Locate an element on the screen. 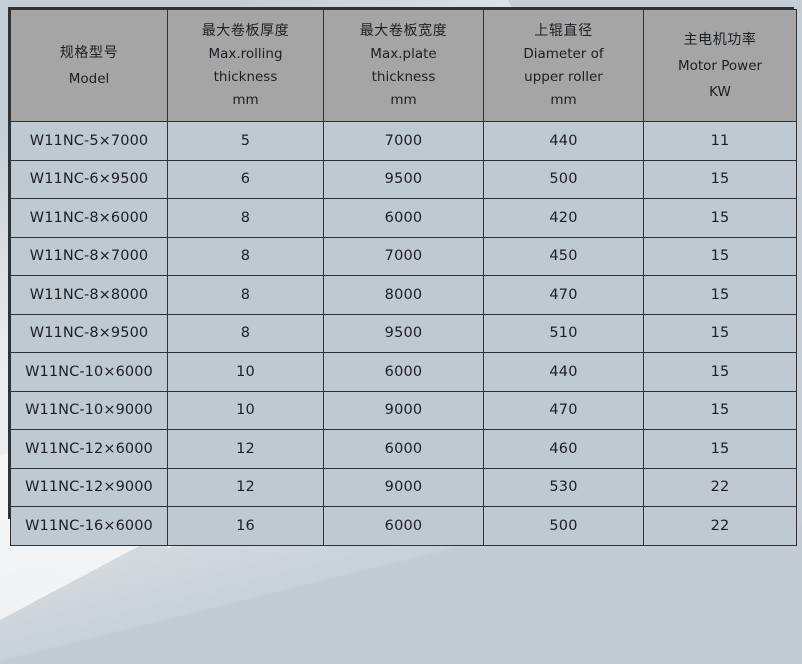 Image resolution: width=802 pixels, height=664 pixels. cell-max_plate_thickness: 8000 is located at coordinates (403, 295).